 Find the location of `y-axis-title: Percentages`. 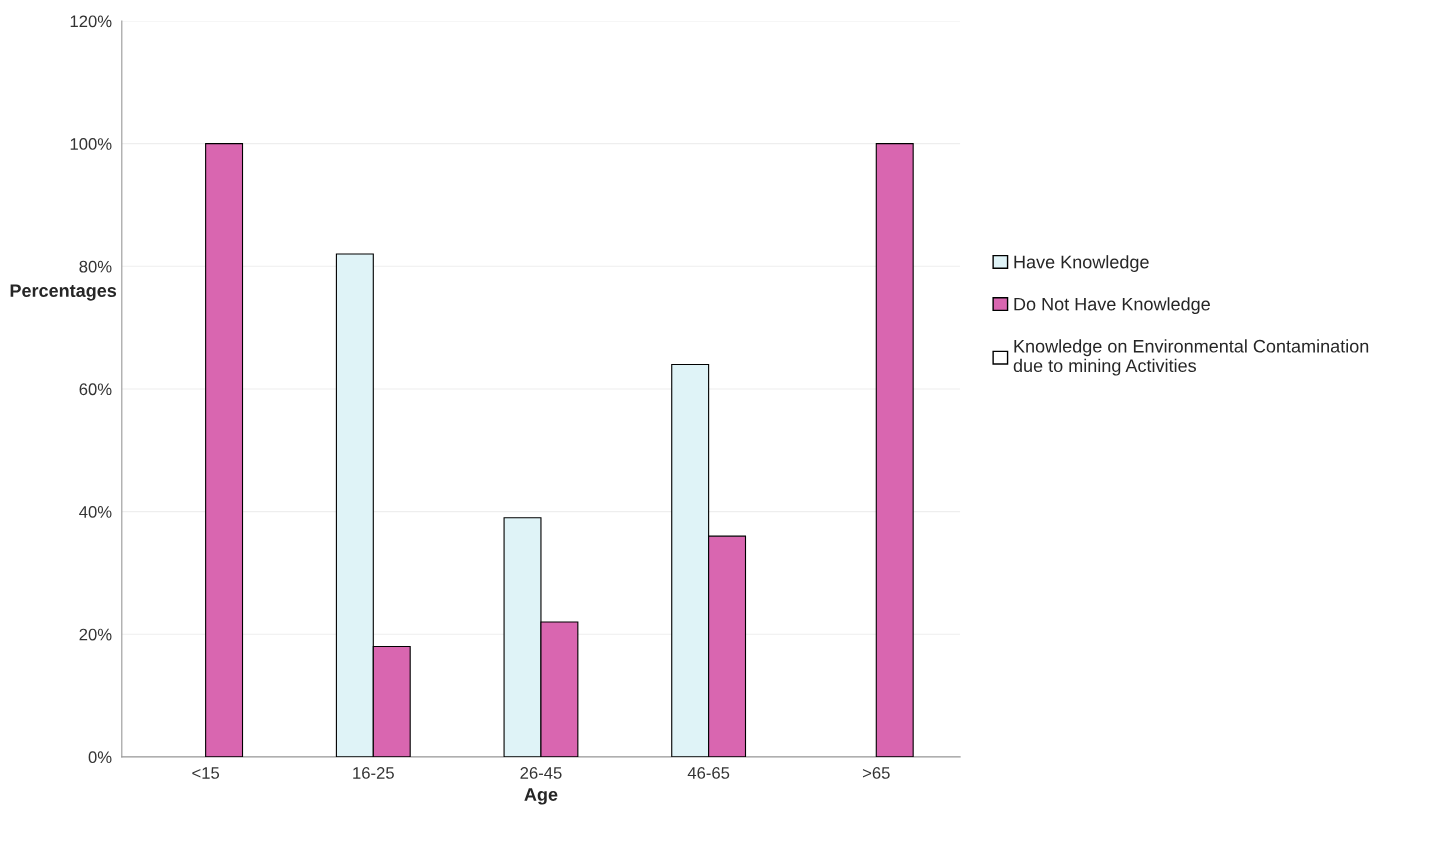

y-axis-title: Percentages is located at coordinates (63, 292).